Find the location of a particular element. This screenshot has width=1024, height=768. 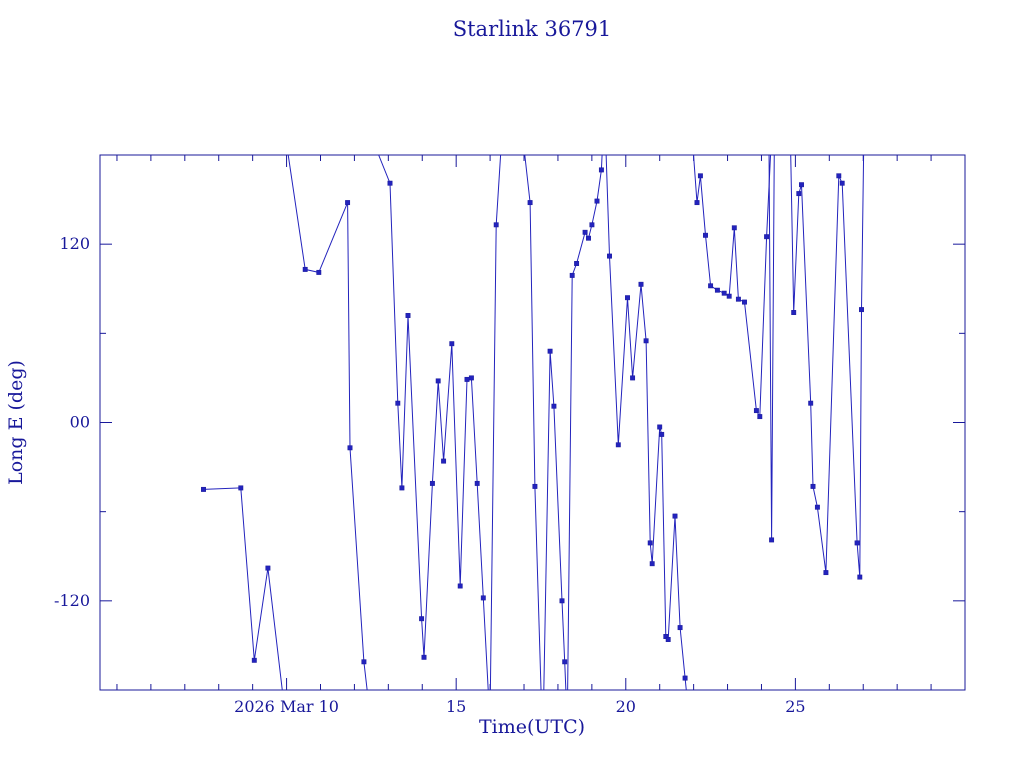

x-axis-label: Time(UTC) is located at coordinates (532, 727).